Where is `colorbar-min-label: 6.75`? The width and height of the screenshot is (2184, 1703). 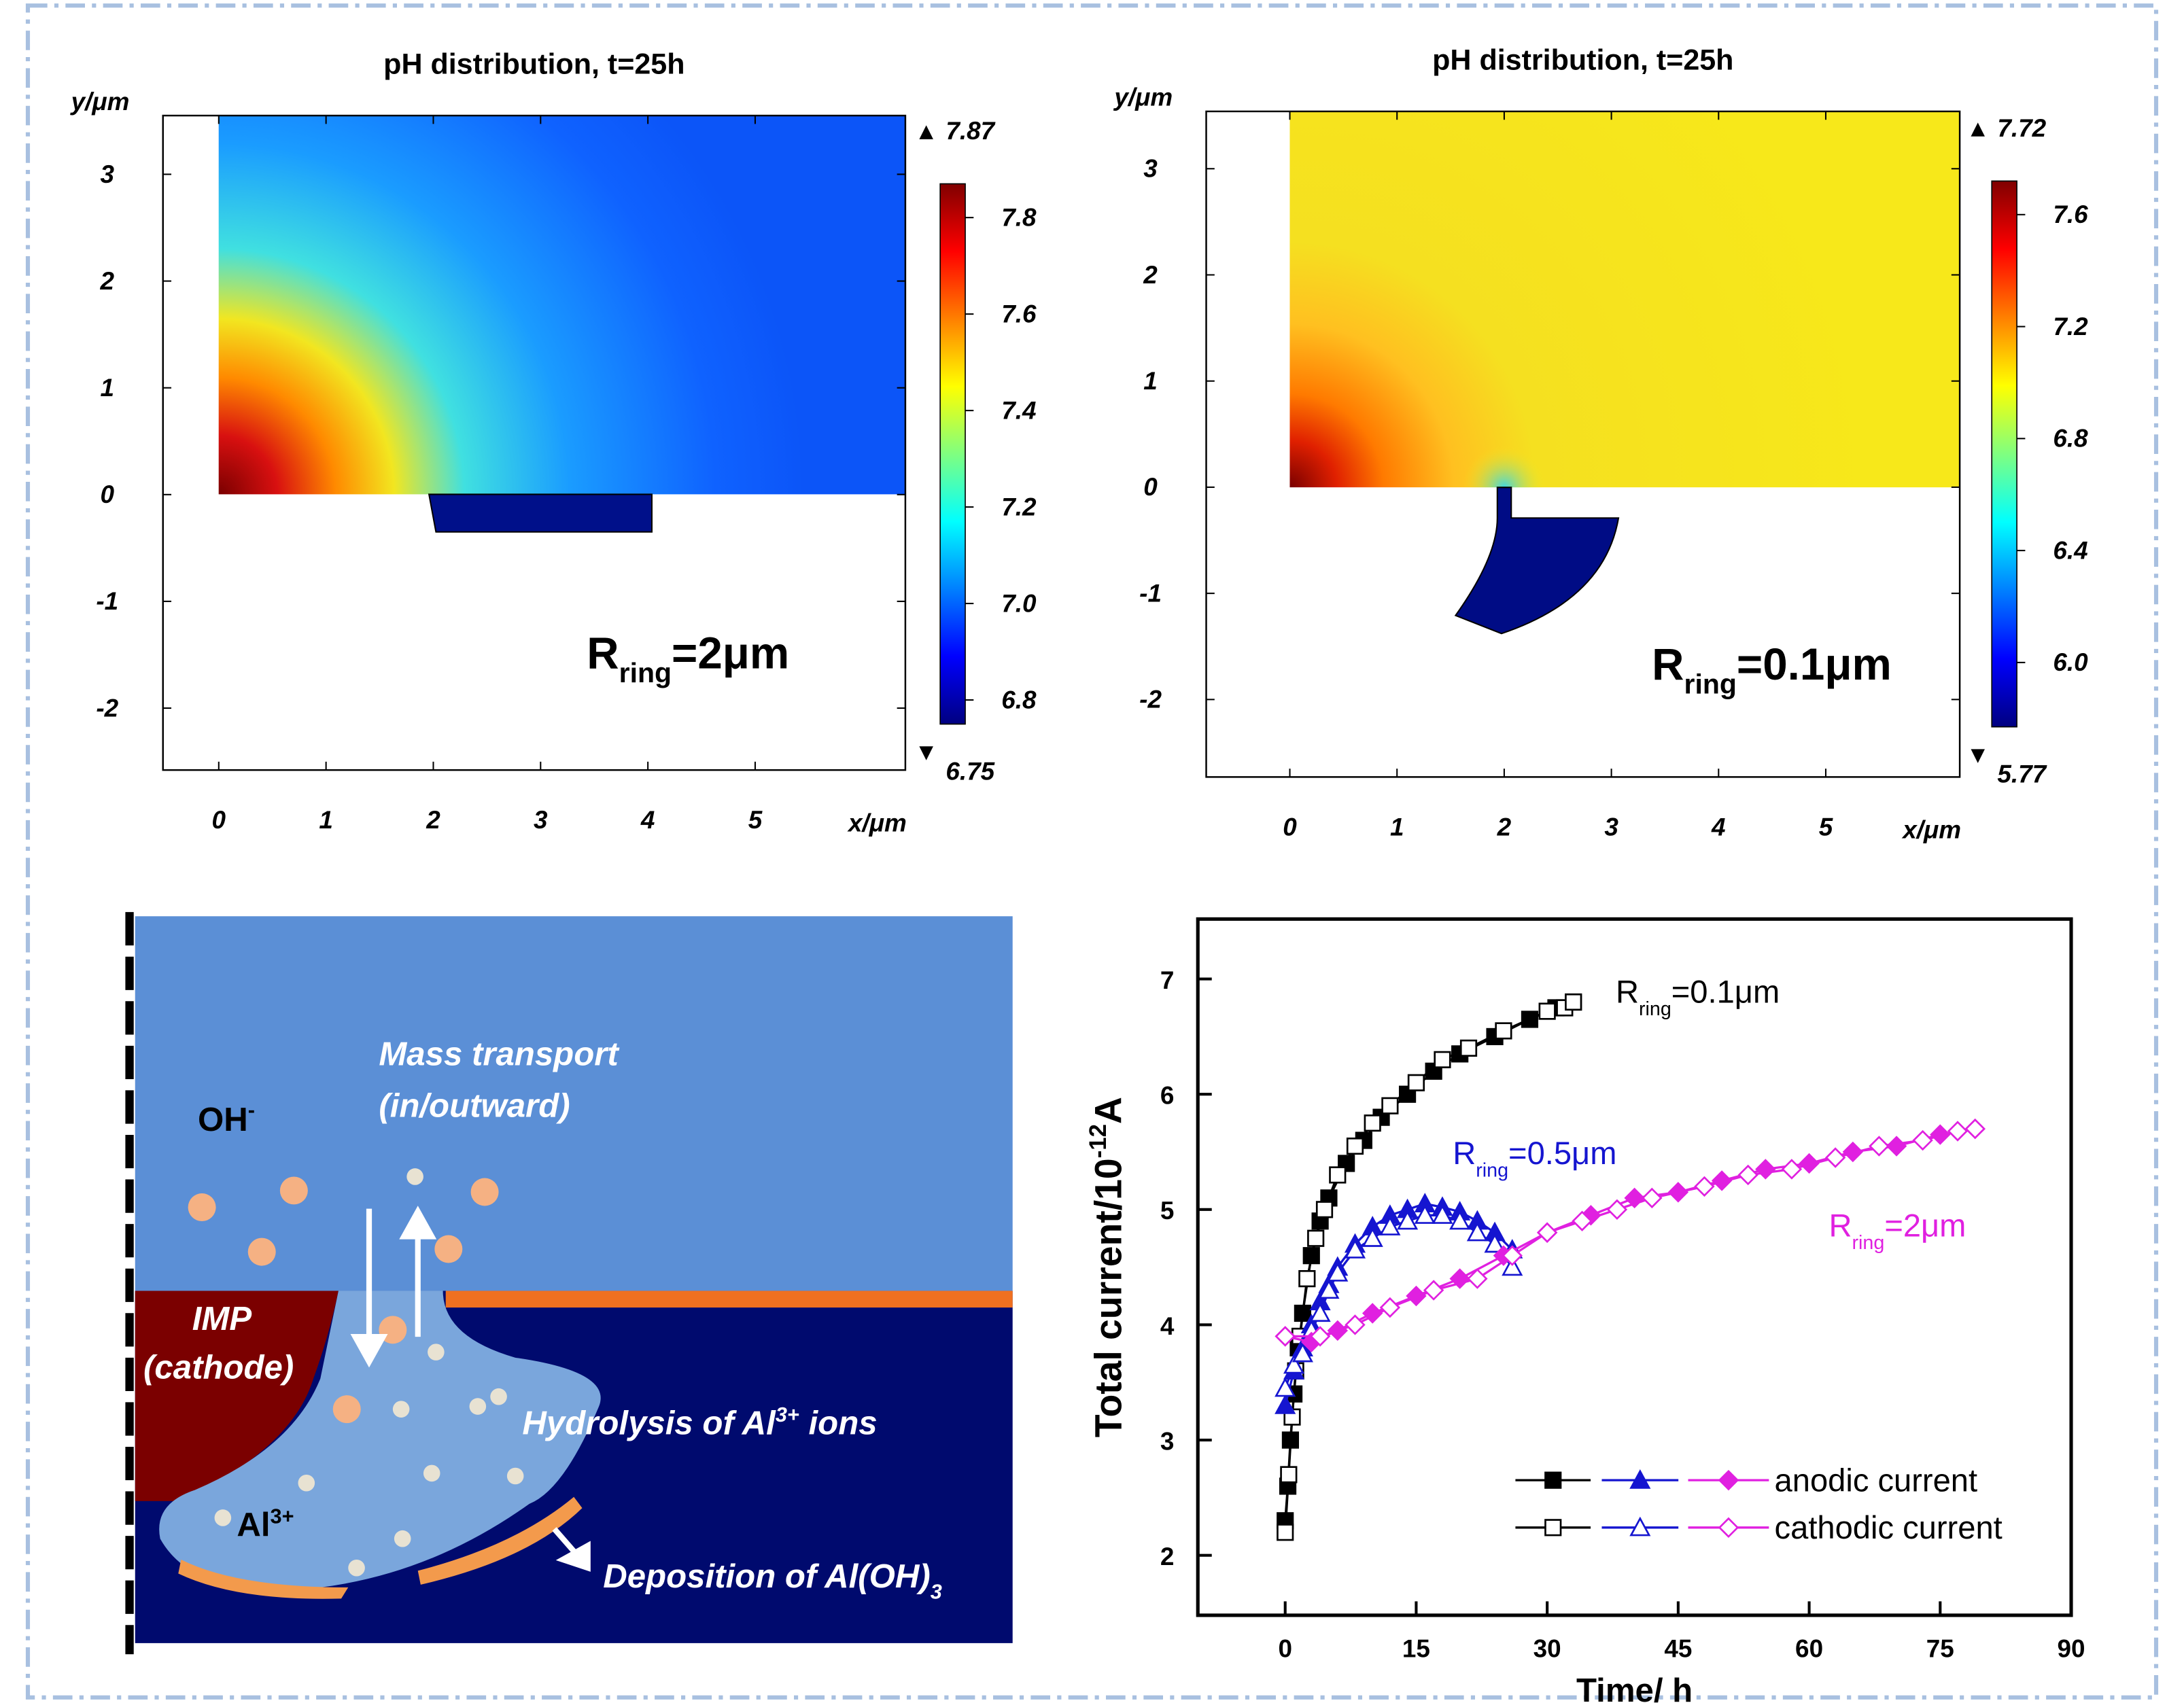 colorbar-min-label: 6.75 is located at coordinates (970, 771).